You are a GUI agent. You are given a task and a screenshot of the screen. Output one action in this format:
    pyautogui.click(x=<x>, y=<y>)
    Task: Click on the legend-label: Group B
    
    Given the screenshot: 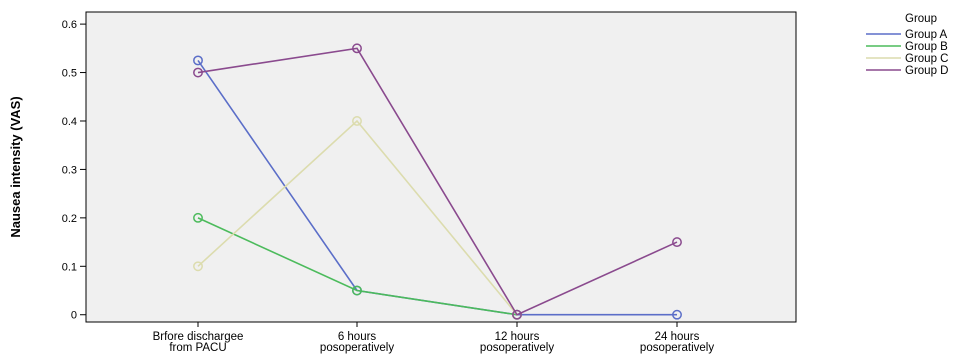 What is the action you would take?
    pyautogui.click(x=926, y=47)
    